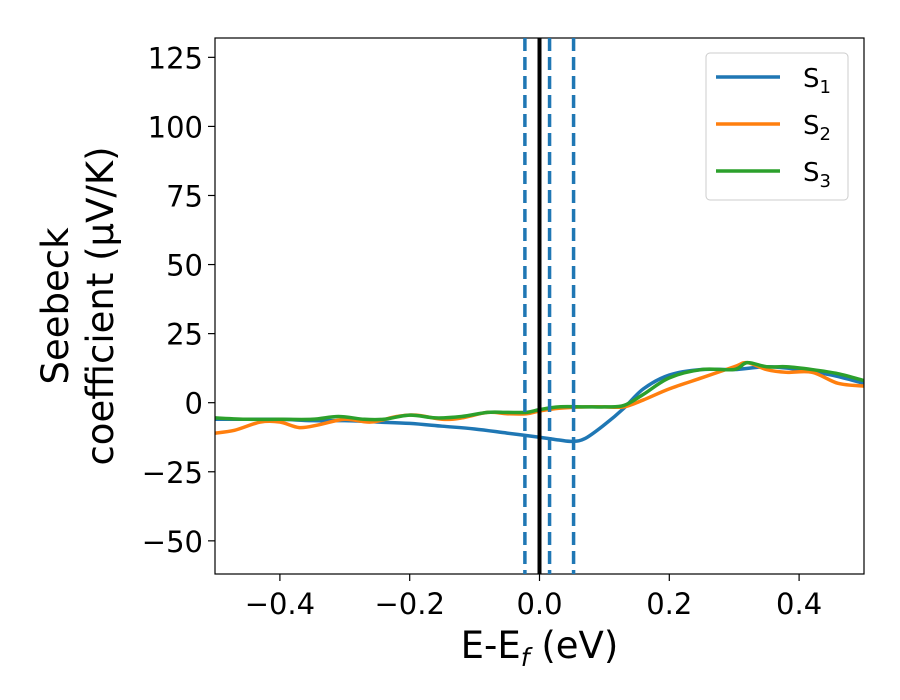 The image size is (900, 700). Describe the element at coordinates (799, 604) in the screenshot. I see `x-tick-label: 0.4` at that location.